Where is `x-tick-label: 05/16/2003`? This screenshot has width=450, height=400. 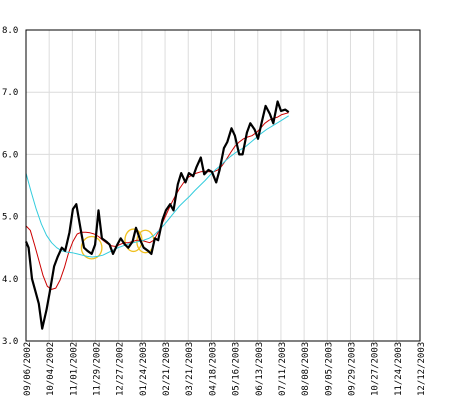
x-tick-label: 05/16/2003 is located at coordinates (237, 369).